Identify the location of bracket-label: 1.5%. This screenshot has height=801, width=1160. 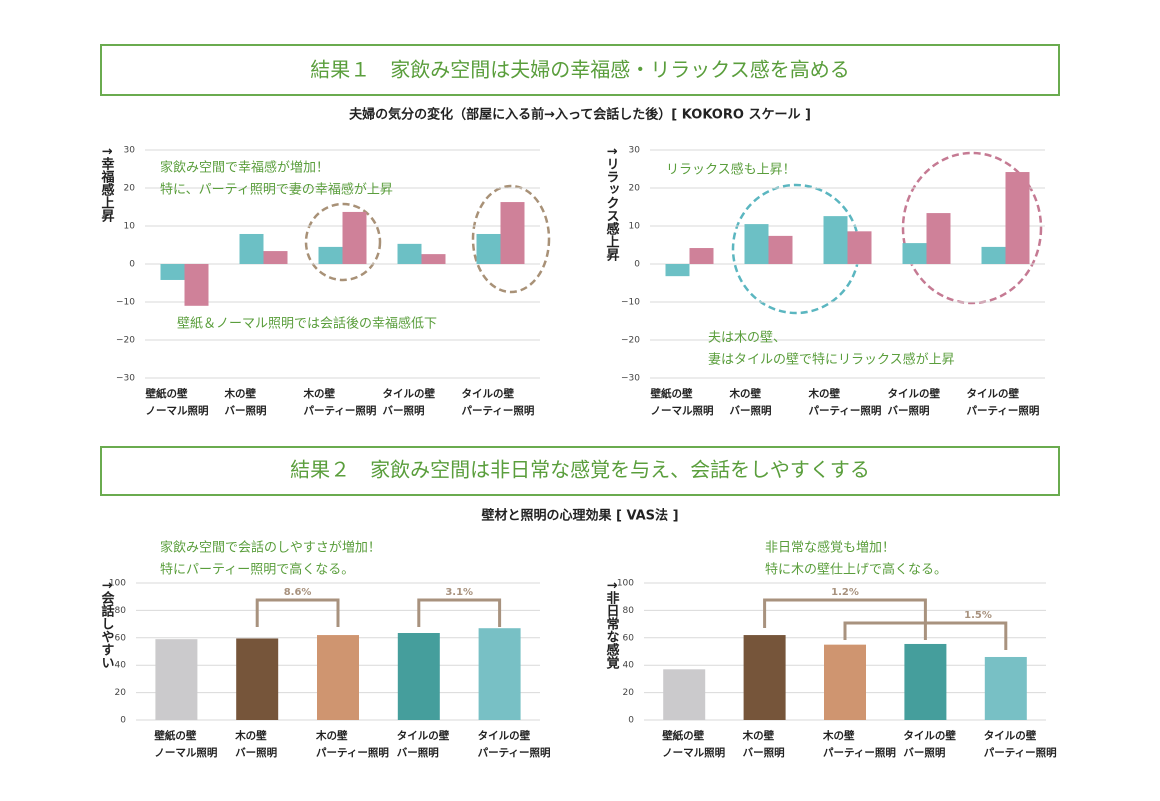
(978, 615).